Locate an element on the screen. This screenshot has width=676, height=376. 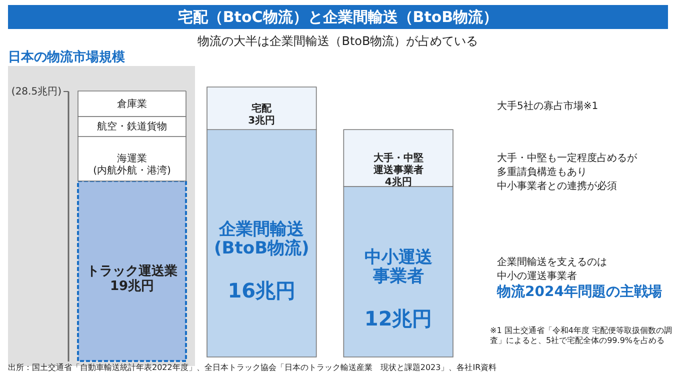
bar is located at coordinates (132, 271).